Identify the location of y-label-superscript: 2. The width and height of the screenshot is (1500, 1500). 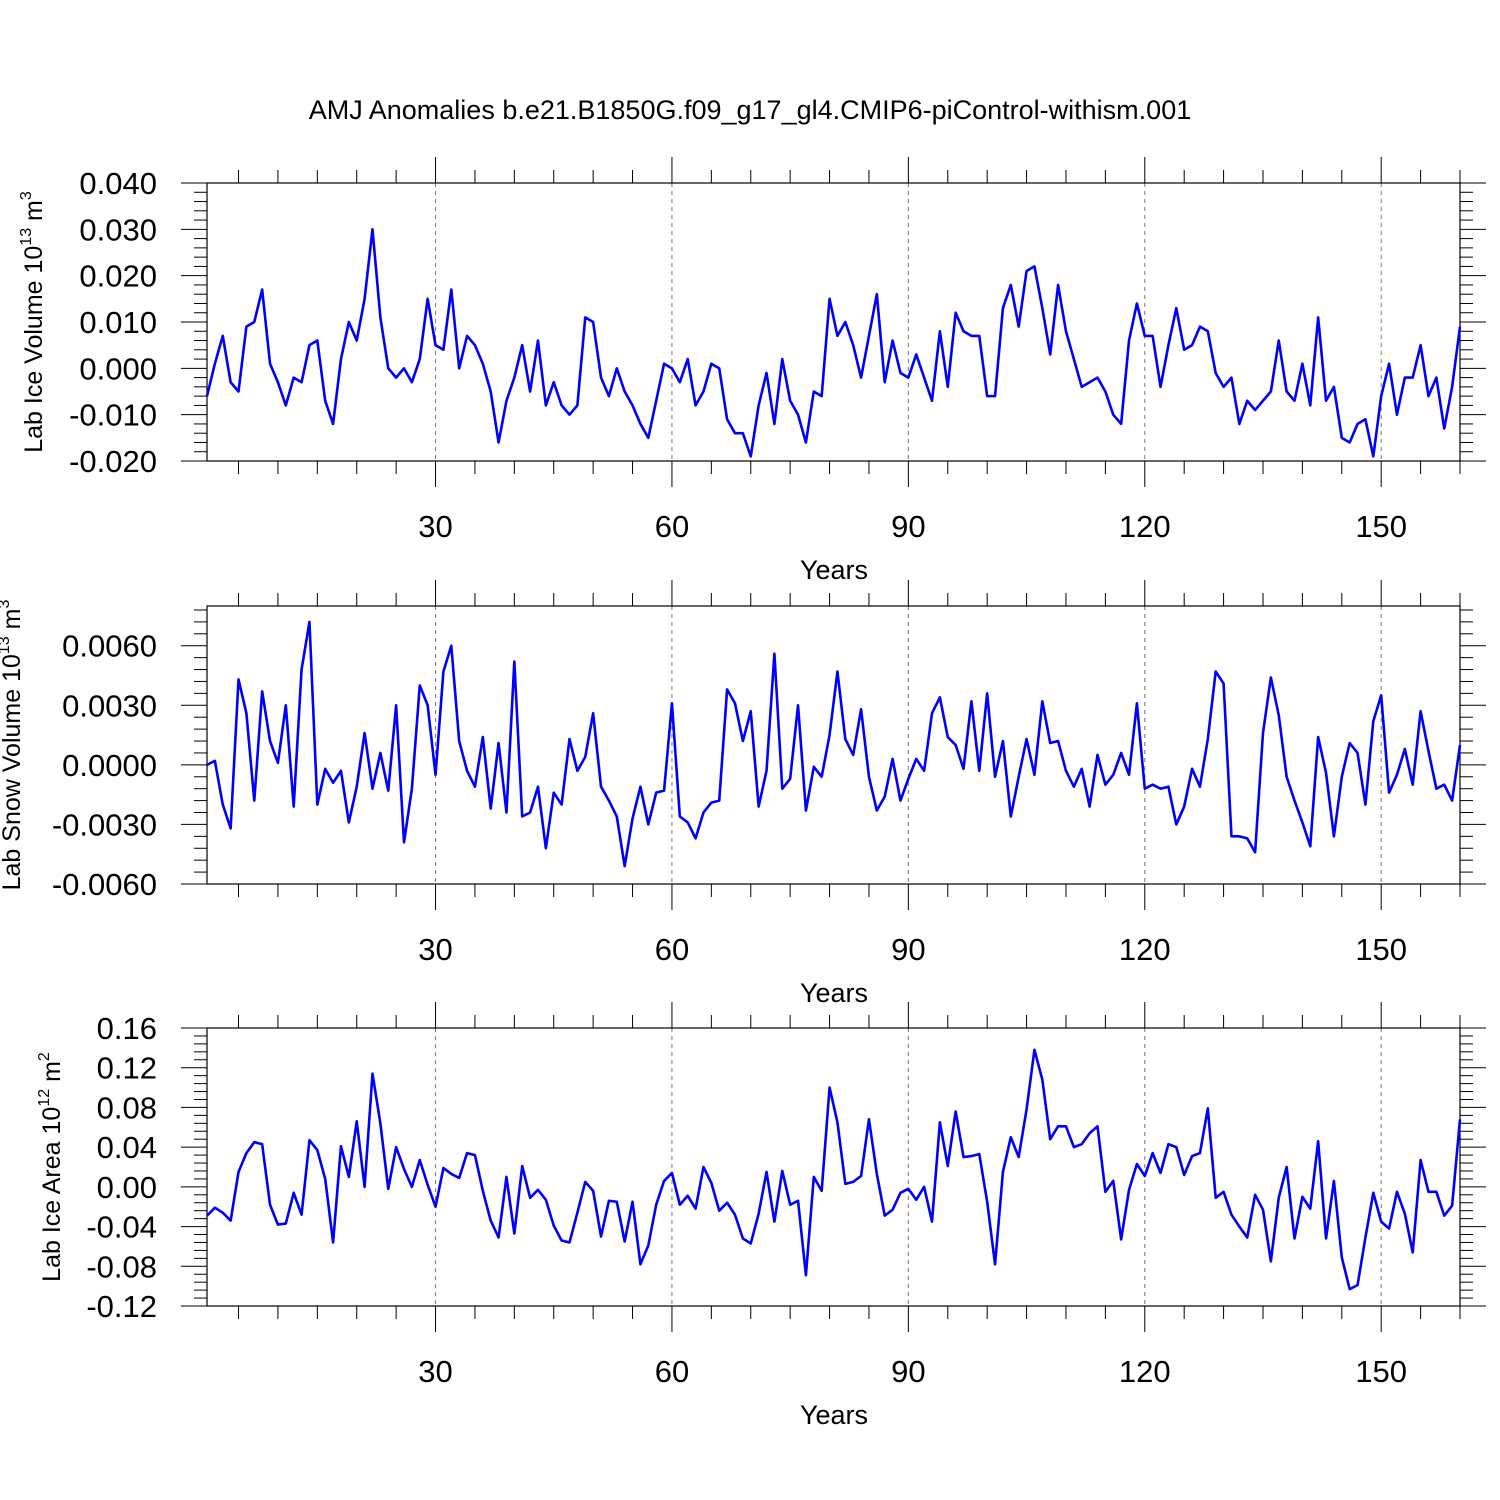
(44, 1056).